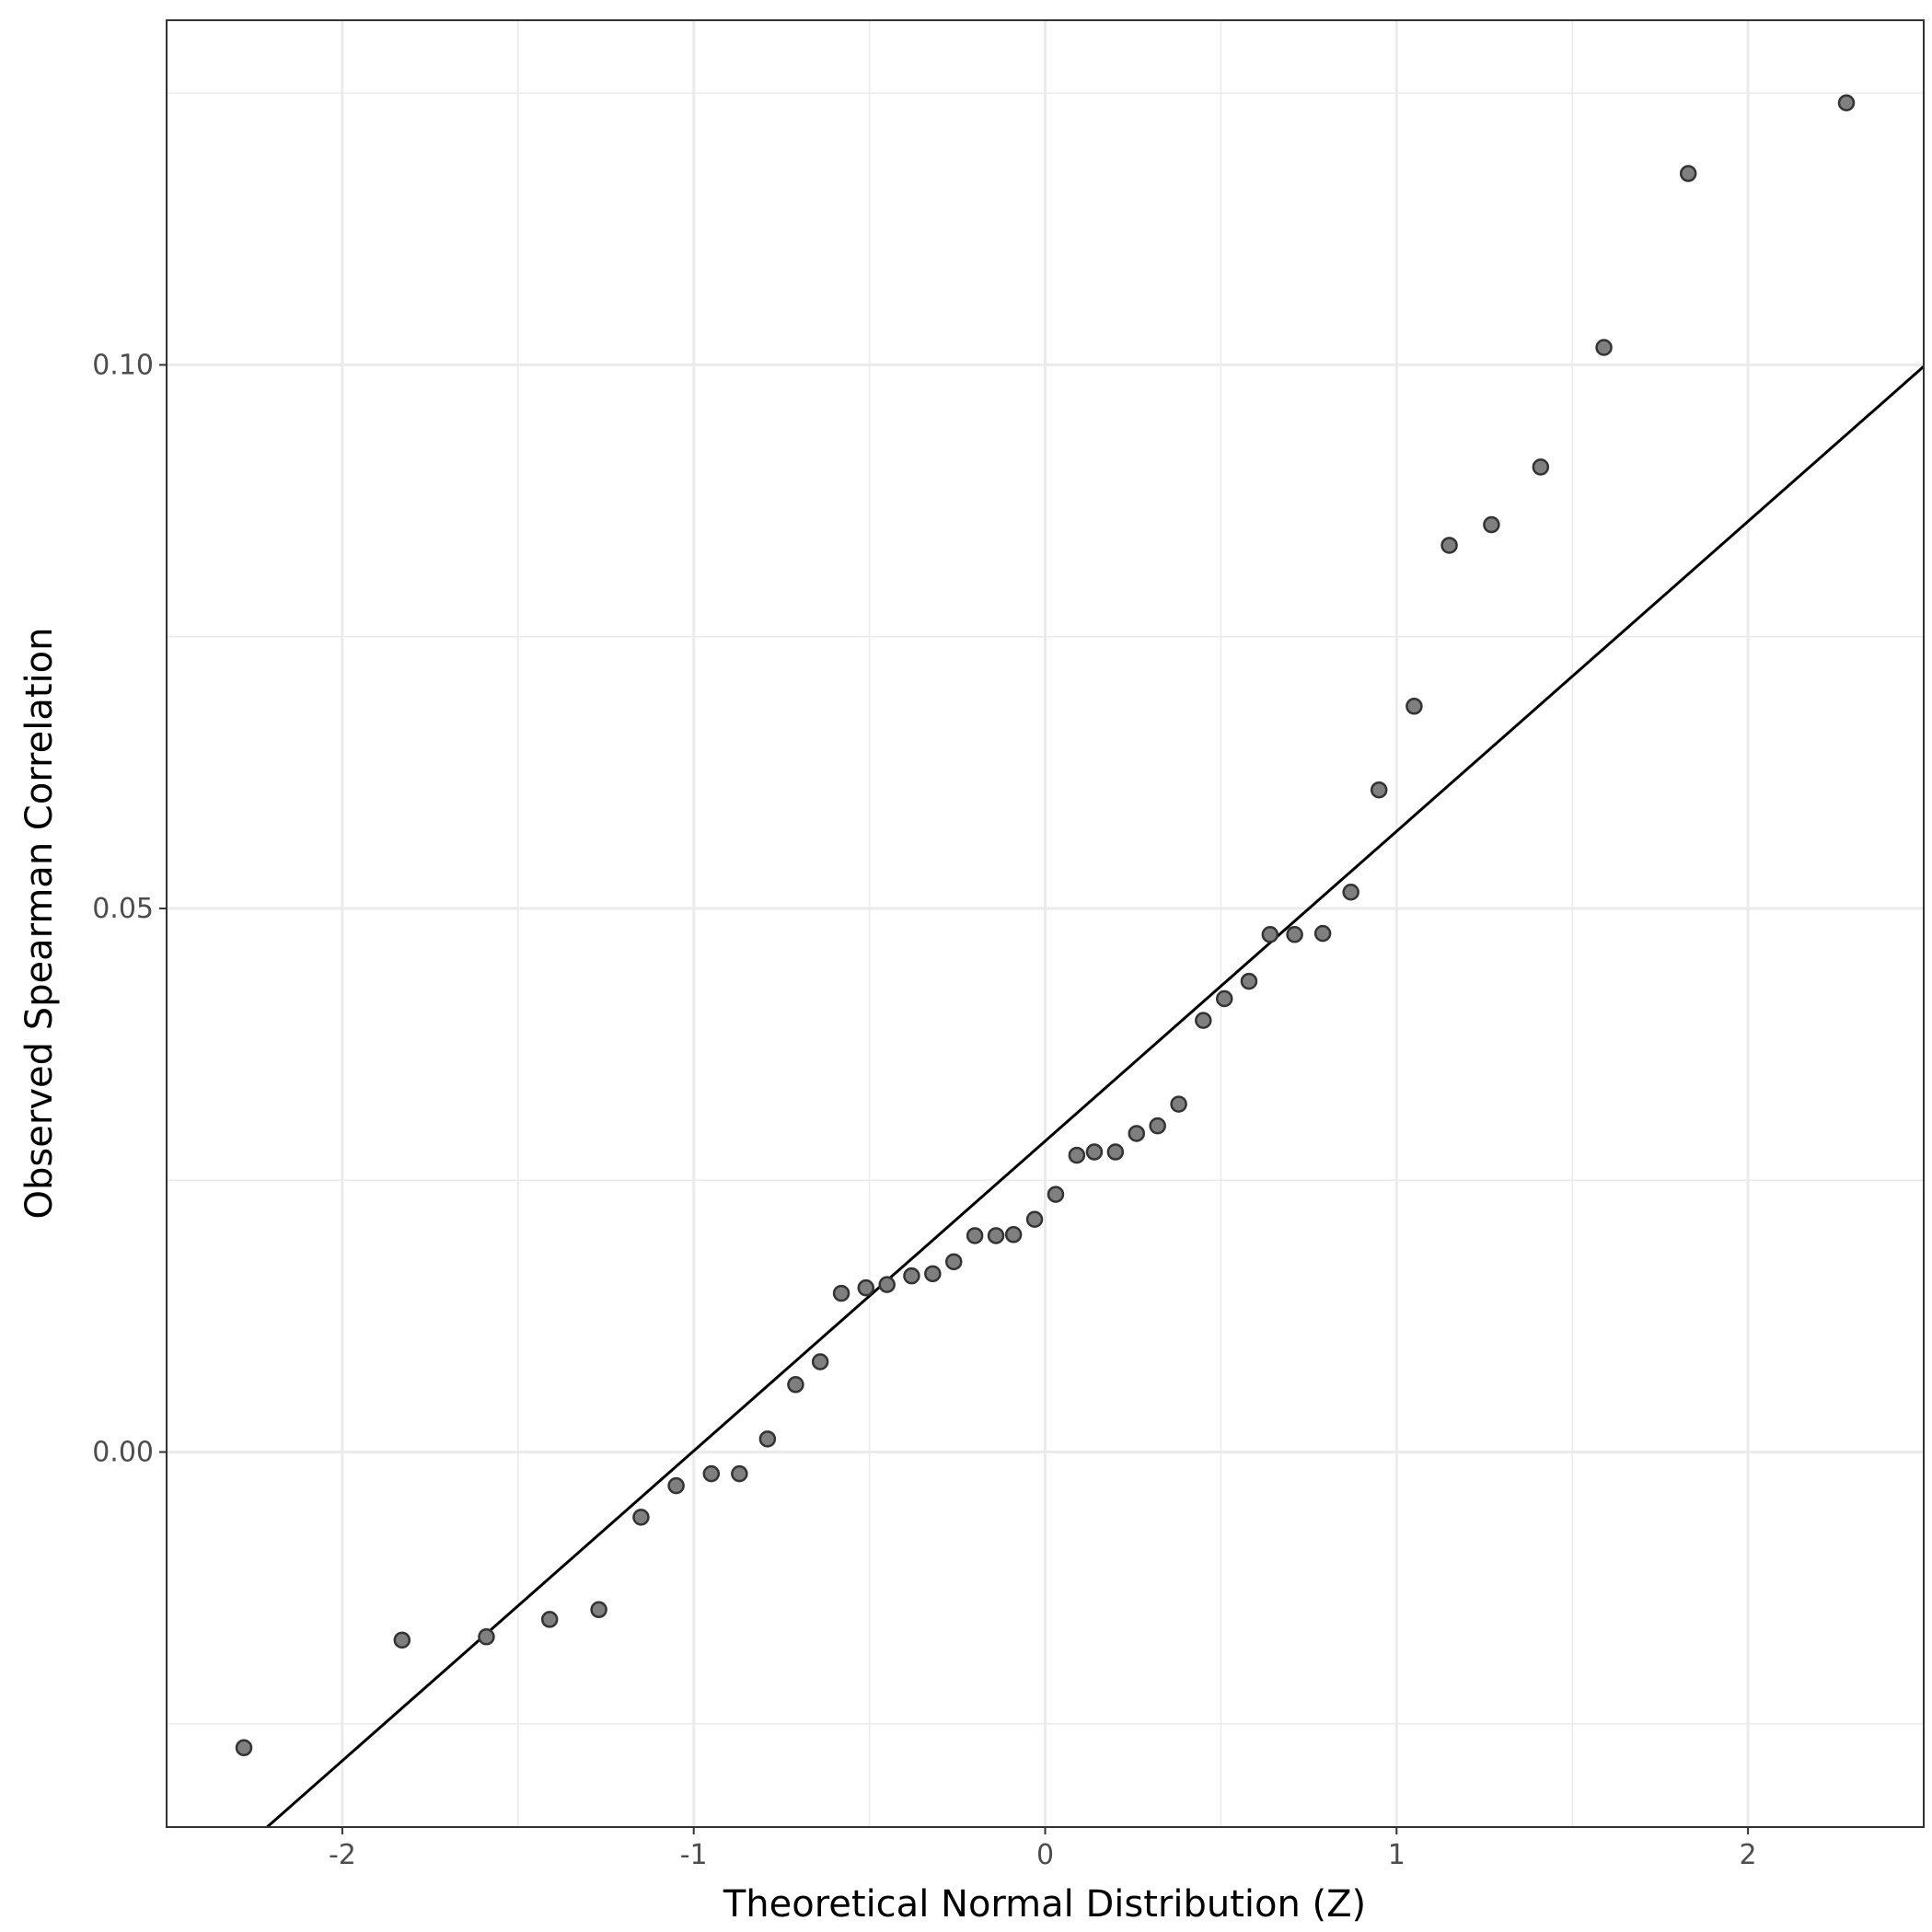 Image resolution: width=1932 pixels, height=1932 pixels. Describe the element at coordinates (694, 1855) in the screenshot. I see `x-tick-label: -1` at that location.